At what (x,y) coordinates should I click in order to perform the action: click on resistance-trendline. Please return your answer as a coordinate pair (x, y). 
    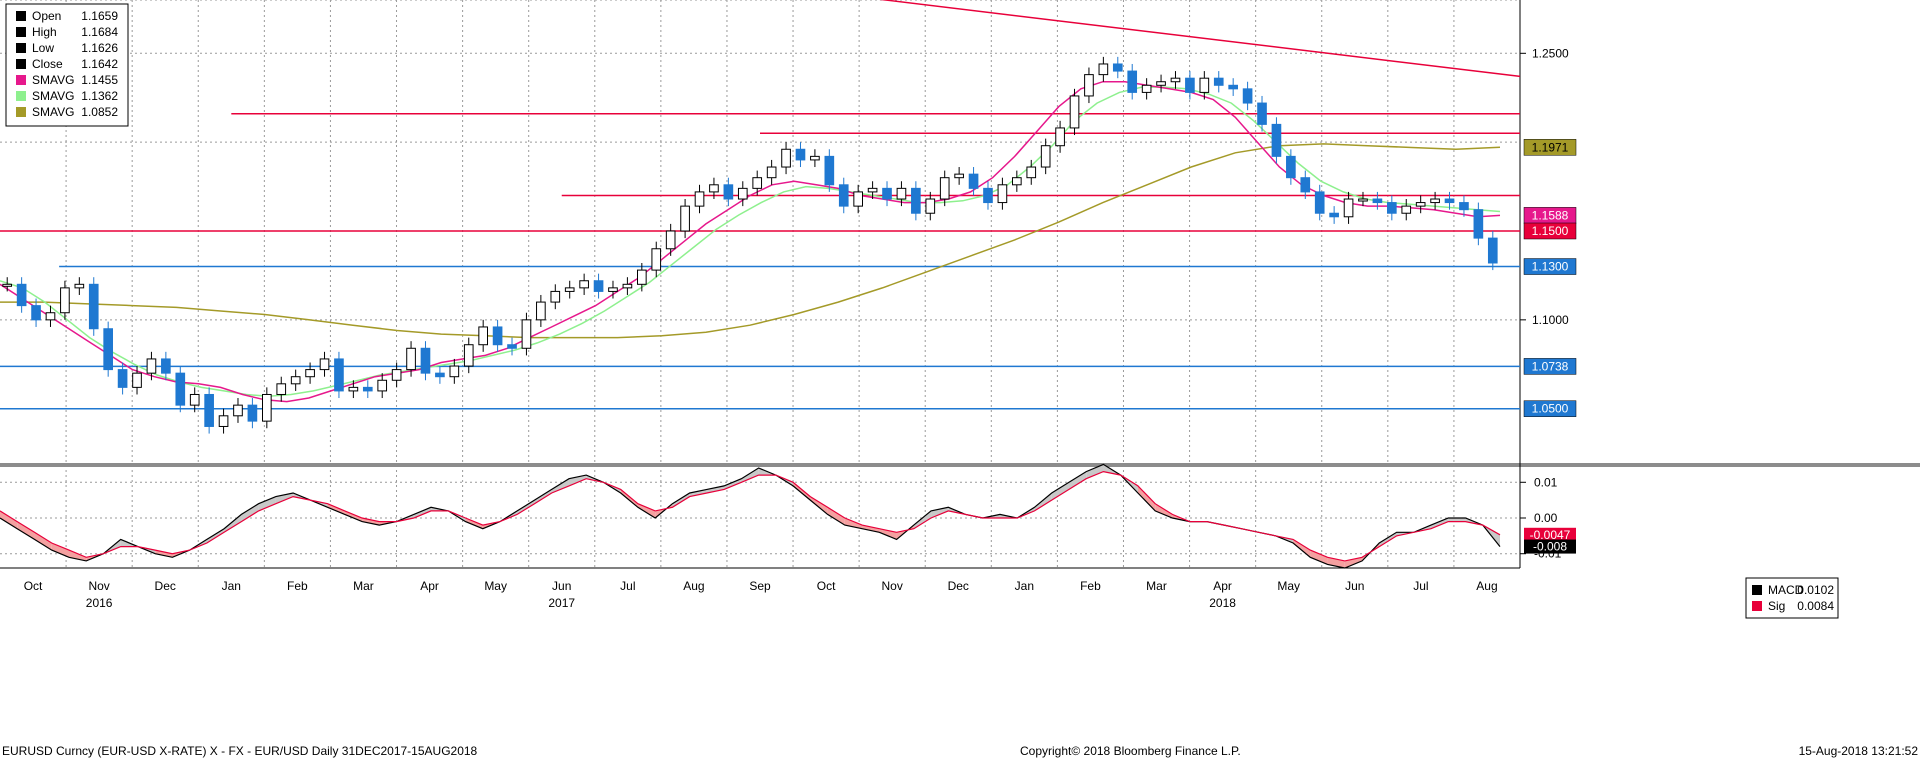
    Looking at the image, I should click on (1200, 39).